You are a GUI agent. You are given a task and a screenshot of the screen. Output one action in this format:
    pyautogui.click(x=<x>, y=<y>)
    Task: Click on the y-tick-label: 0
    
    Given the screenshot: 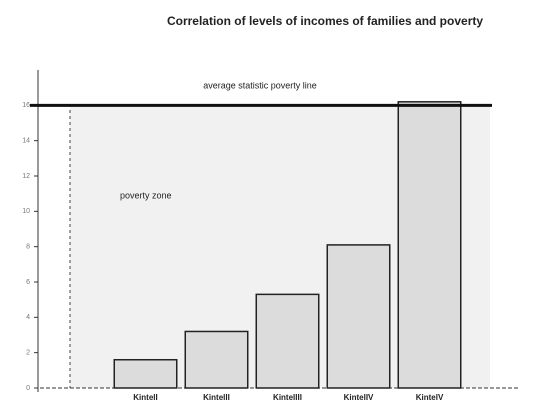 What is the action you would take?
    pyautogui.click(x=28, y=388)
    